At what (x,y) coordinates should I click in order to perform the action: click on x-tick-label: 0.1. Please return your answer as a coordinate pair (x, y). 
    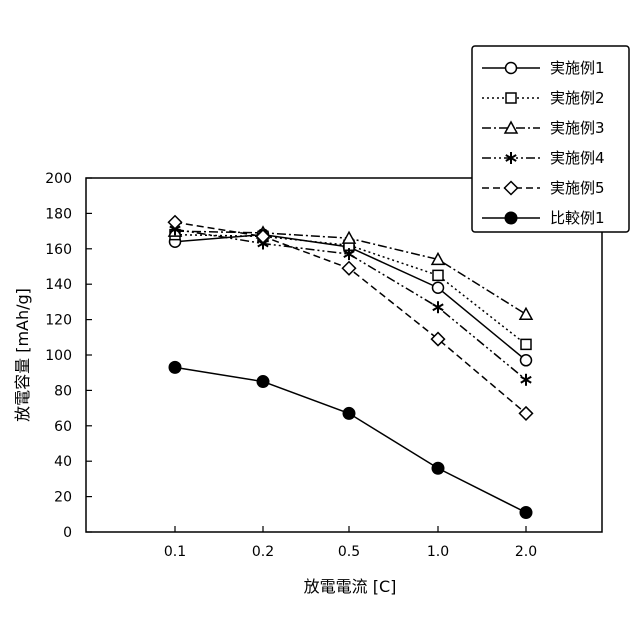
    Looking at the image, I should click on (175, 552).